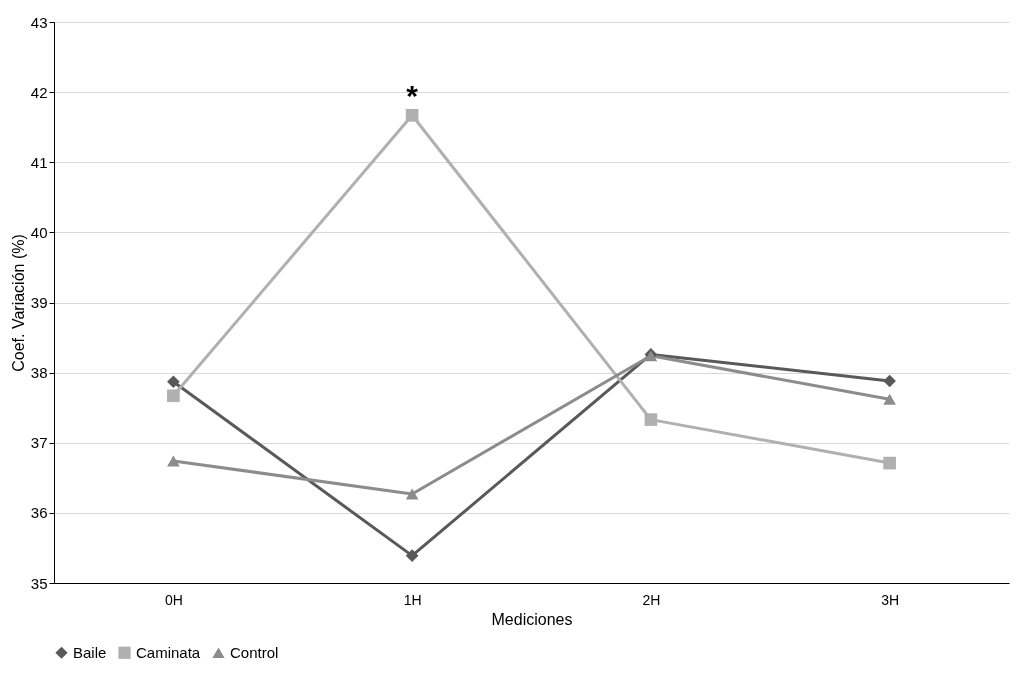  I want to click on y-tick-label: 39, so click(39, 302).